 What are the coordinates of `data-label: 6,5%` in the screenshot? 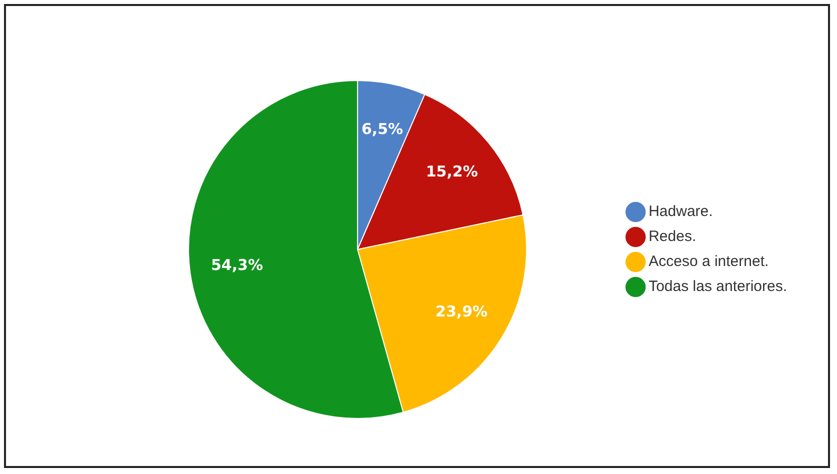 It's located at (382, 129).